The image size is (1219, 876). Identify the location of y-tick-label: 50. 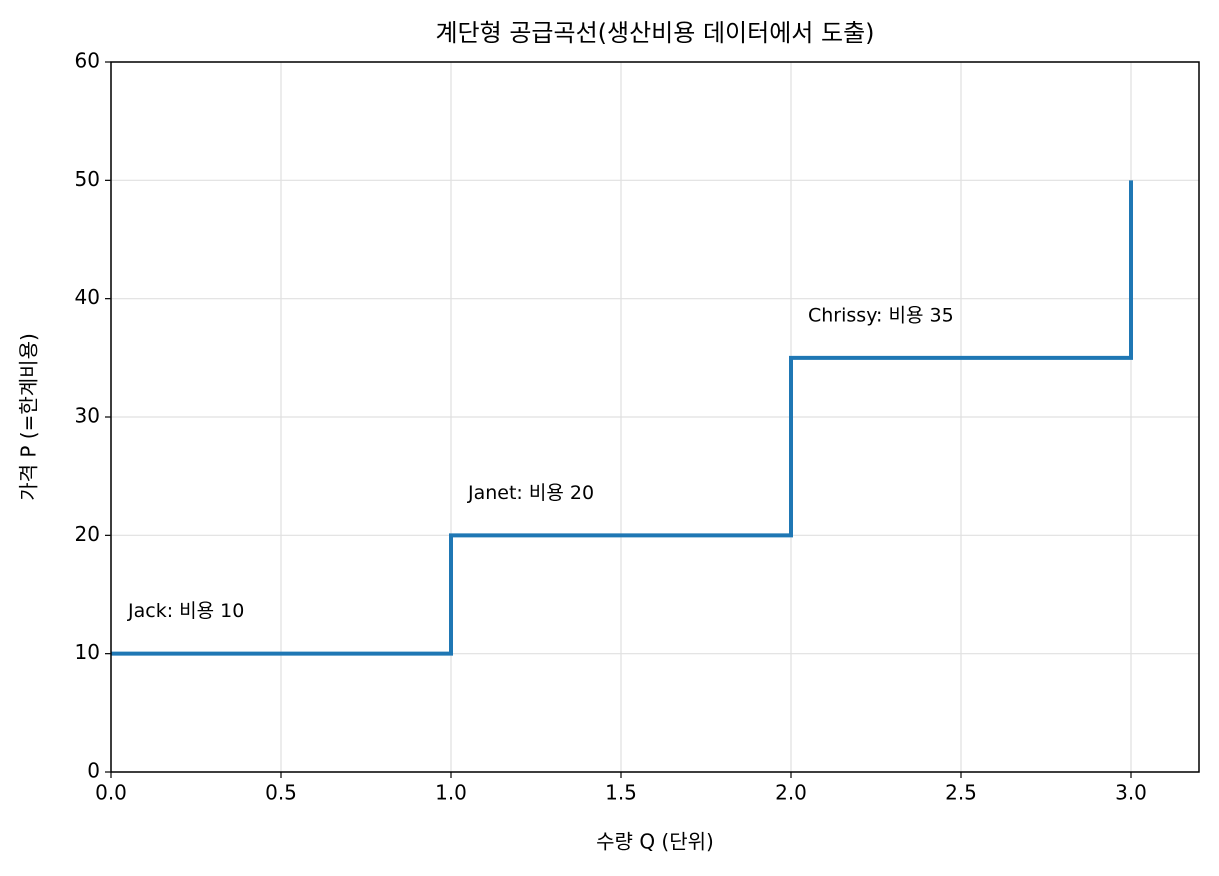
(87, 179).